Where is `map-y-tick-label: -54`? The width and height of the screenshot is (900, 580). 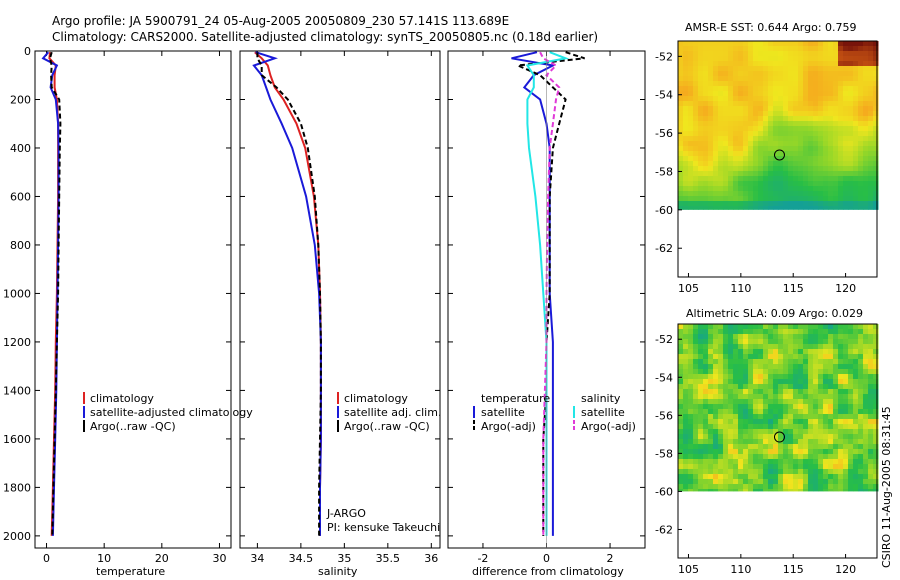 map-y-tick-label: -54 is located at coordinates (664, 95).